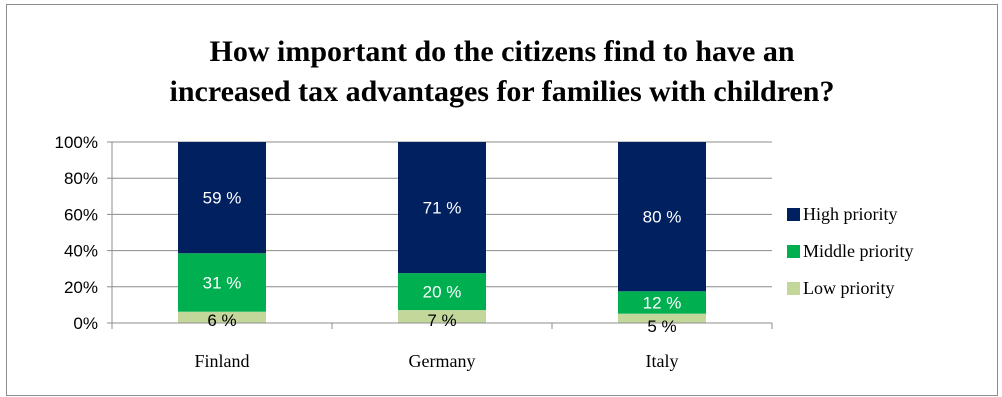 The width and height of the screenshot is (1002, 397). What do you see at coordinates (81, 287) in the screenshot?
I see `y-tick-label: 20%` at bounding box center [81, 287].